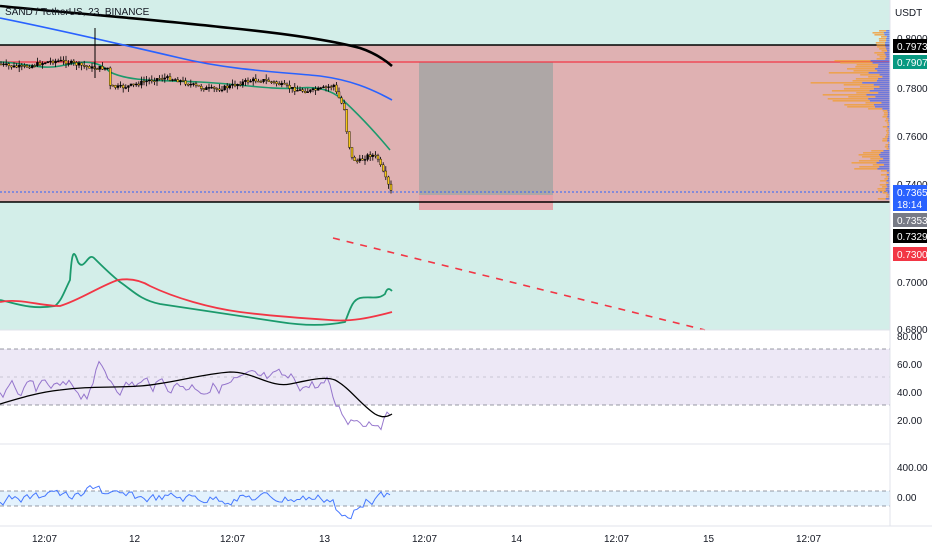 The width and height of the screenshot is (932, 550). What do you see at coordinates (77, 12) in the screenshot?
I see `symbol-title: SAND / TetherUS, 23, BINANCE` at bounding box center [77, 12].